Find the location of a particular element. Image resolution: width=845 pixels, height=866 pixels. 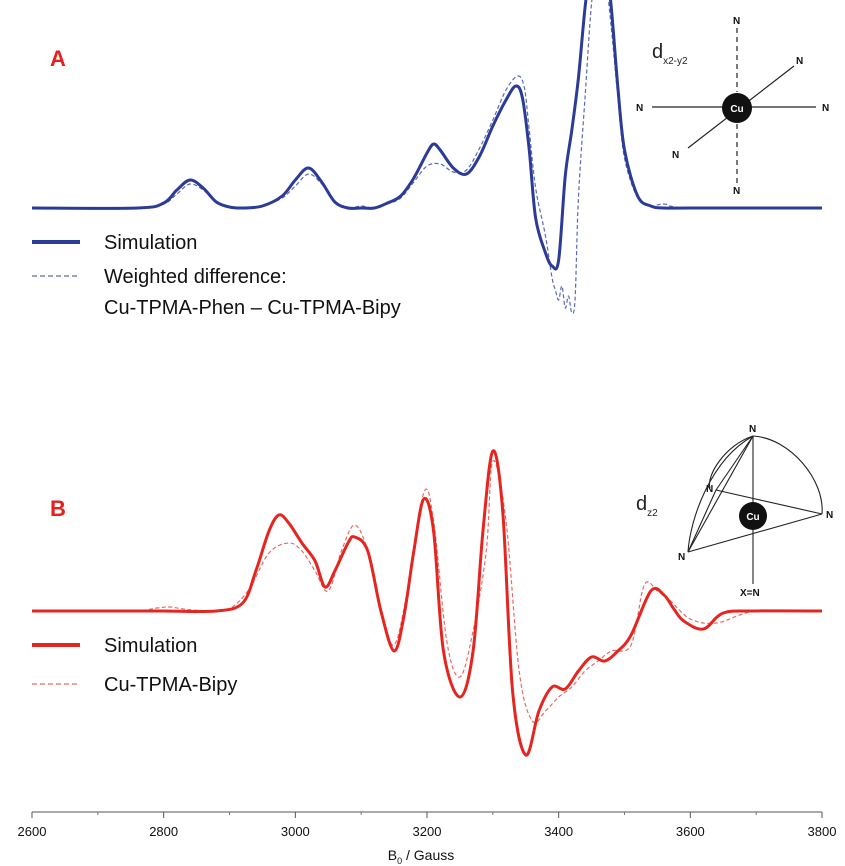

shell-b-arc-left is located at coordinates (731, 462).